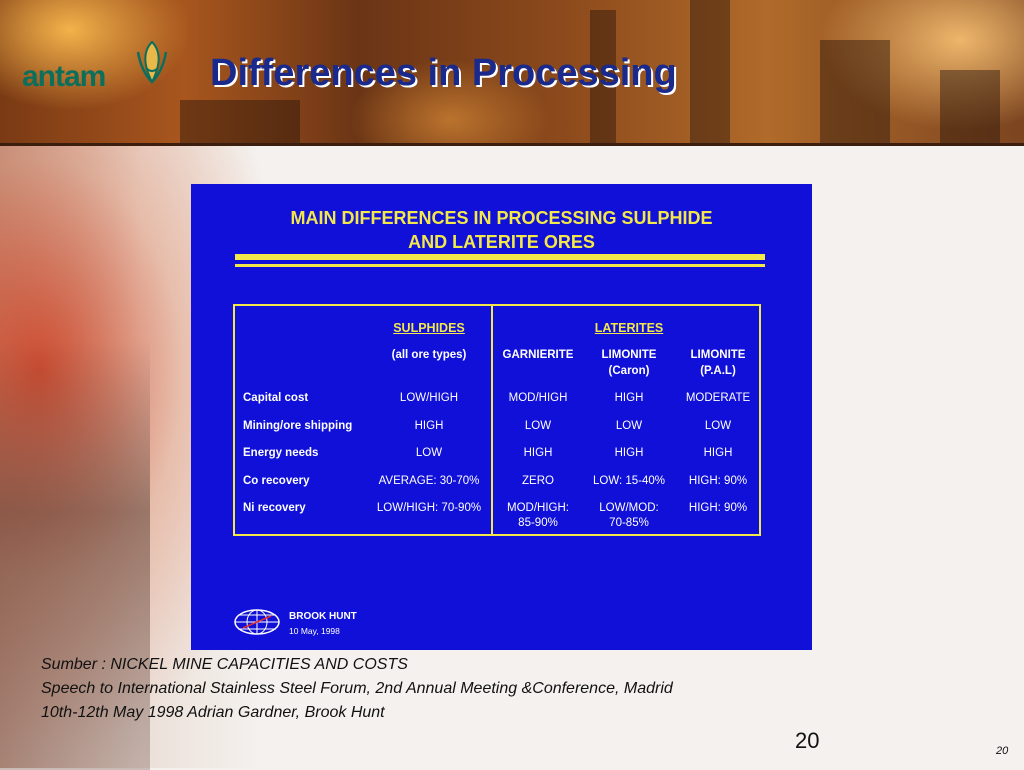 This screenshot has width=1024, height=770. Describe the element at coordinates (718, 371) in the screenshot. I see `column-heading-line: (P.A.L)` at that location.